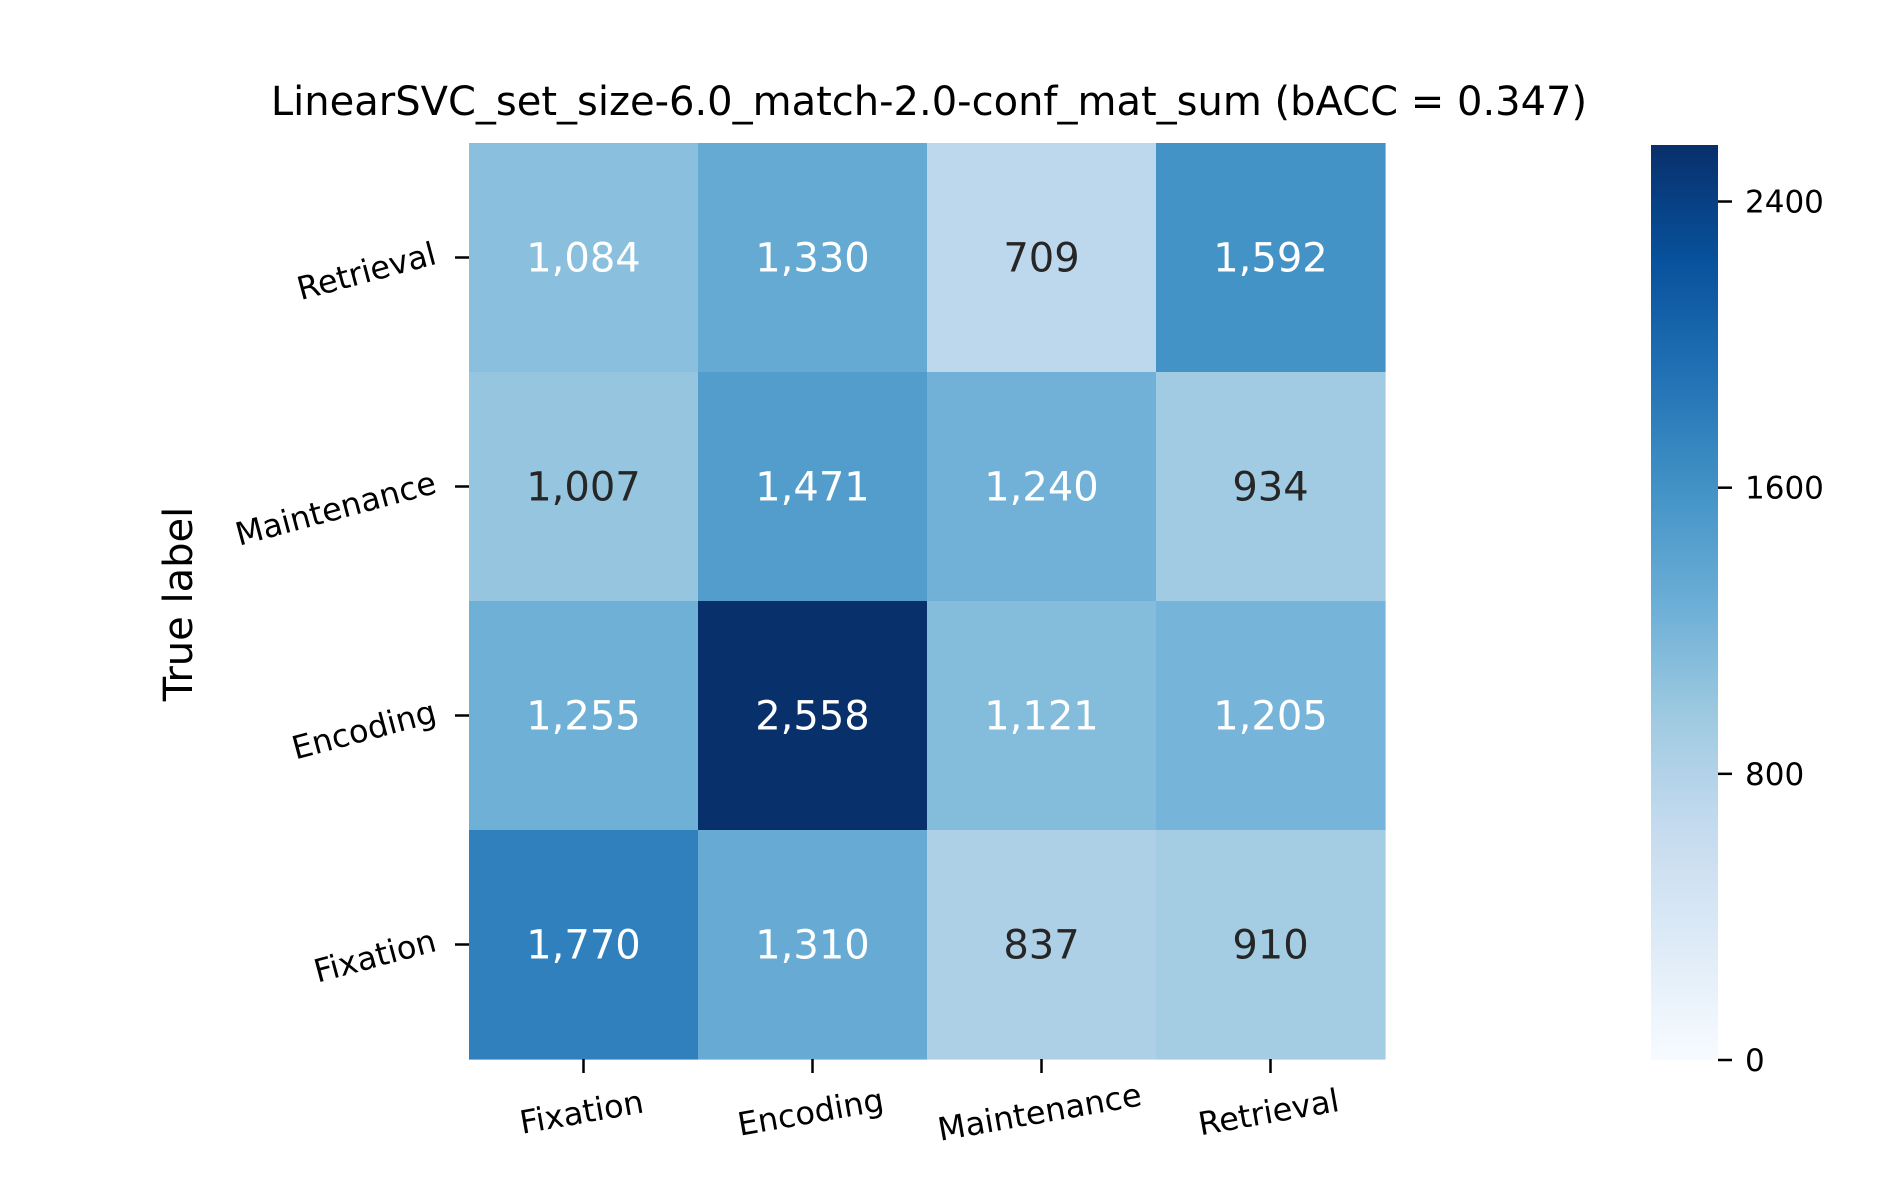 The height and width of the screenshot is (1185, 1889). What do you see at coordinates (366, 272) in the screenshot?
I see `y-tick-label: Retrieval` at bounding box center [366, 272].